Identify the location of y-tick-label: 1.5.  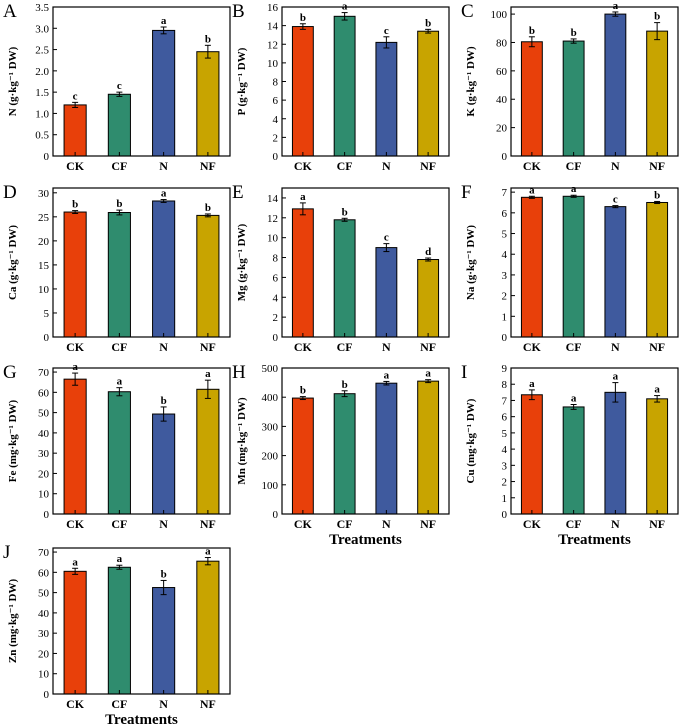
(42, 93).